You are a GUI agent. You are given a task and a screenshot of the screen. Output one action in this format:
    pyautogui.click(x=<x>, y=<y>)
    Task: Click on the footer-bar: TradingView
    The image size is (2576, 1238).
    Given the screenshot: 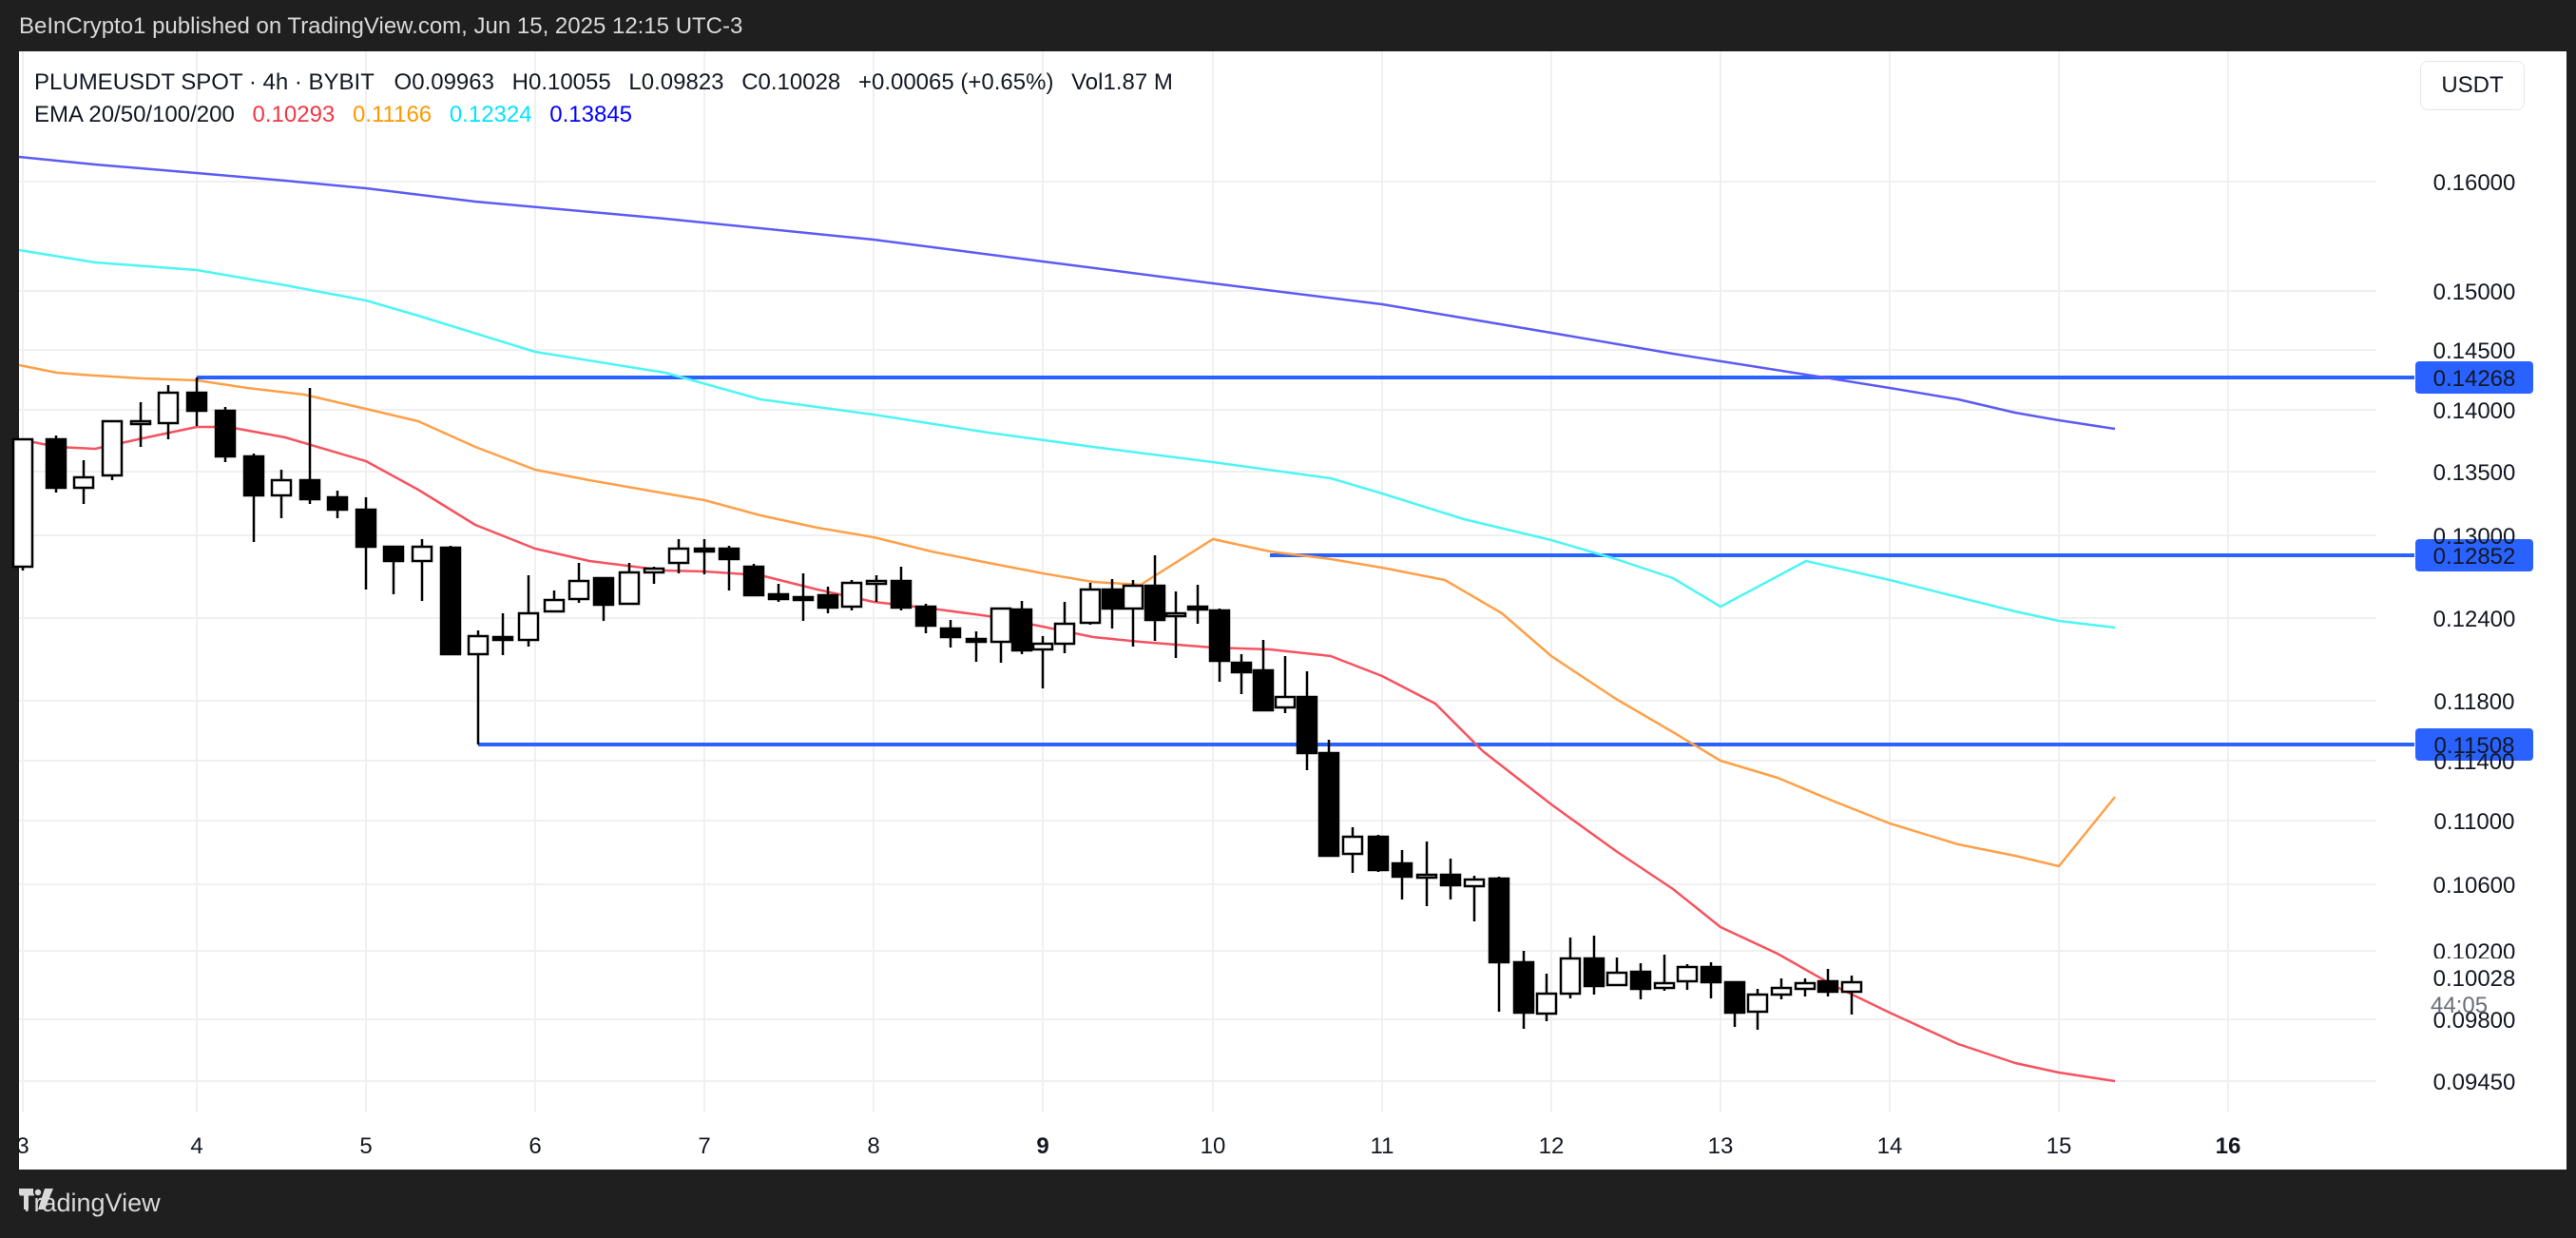 What is the action you would take?
    pyautogui.click(x=1288, y=1204)
    